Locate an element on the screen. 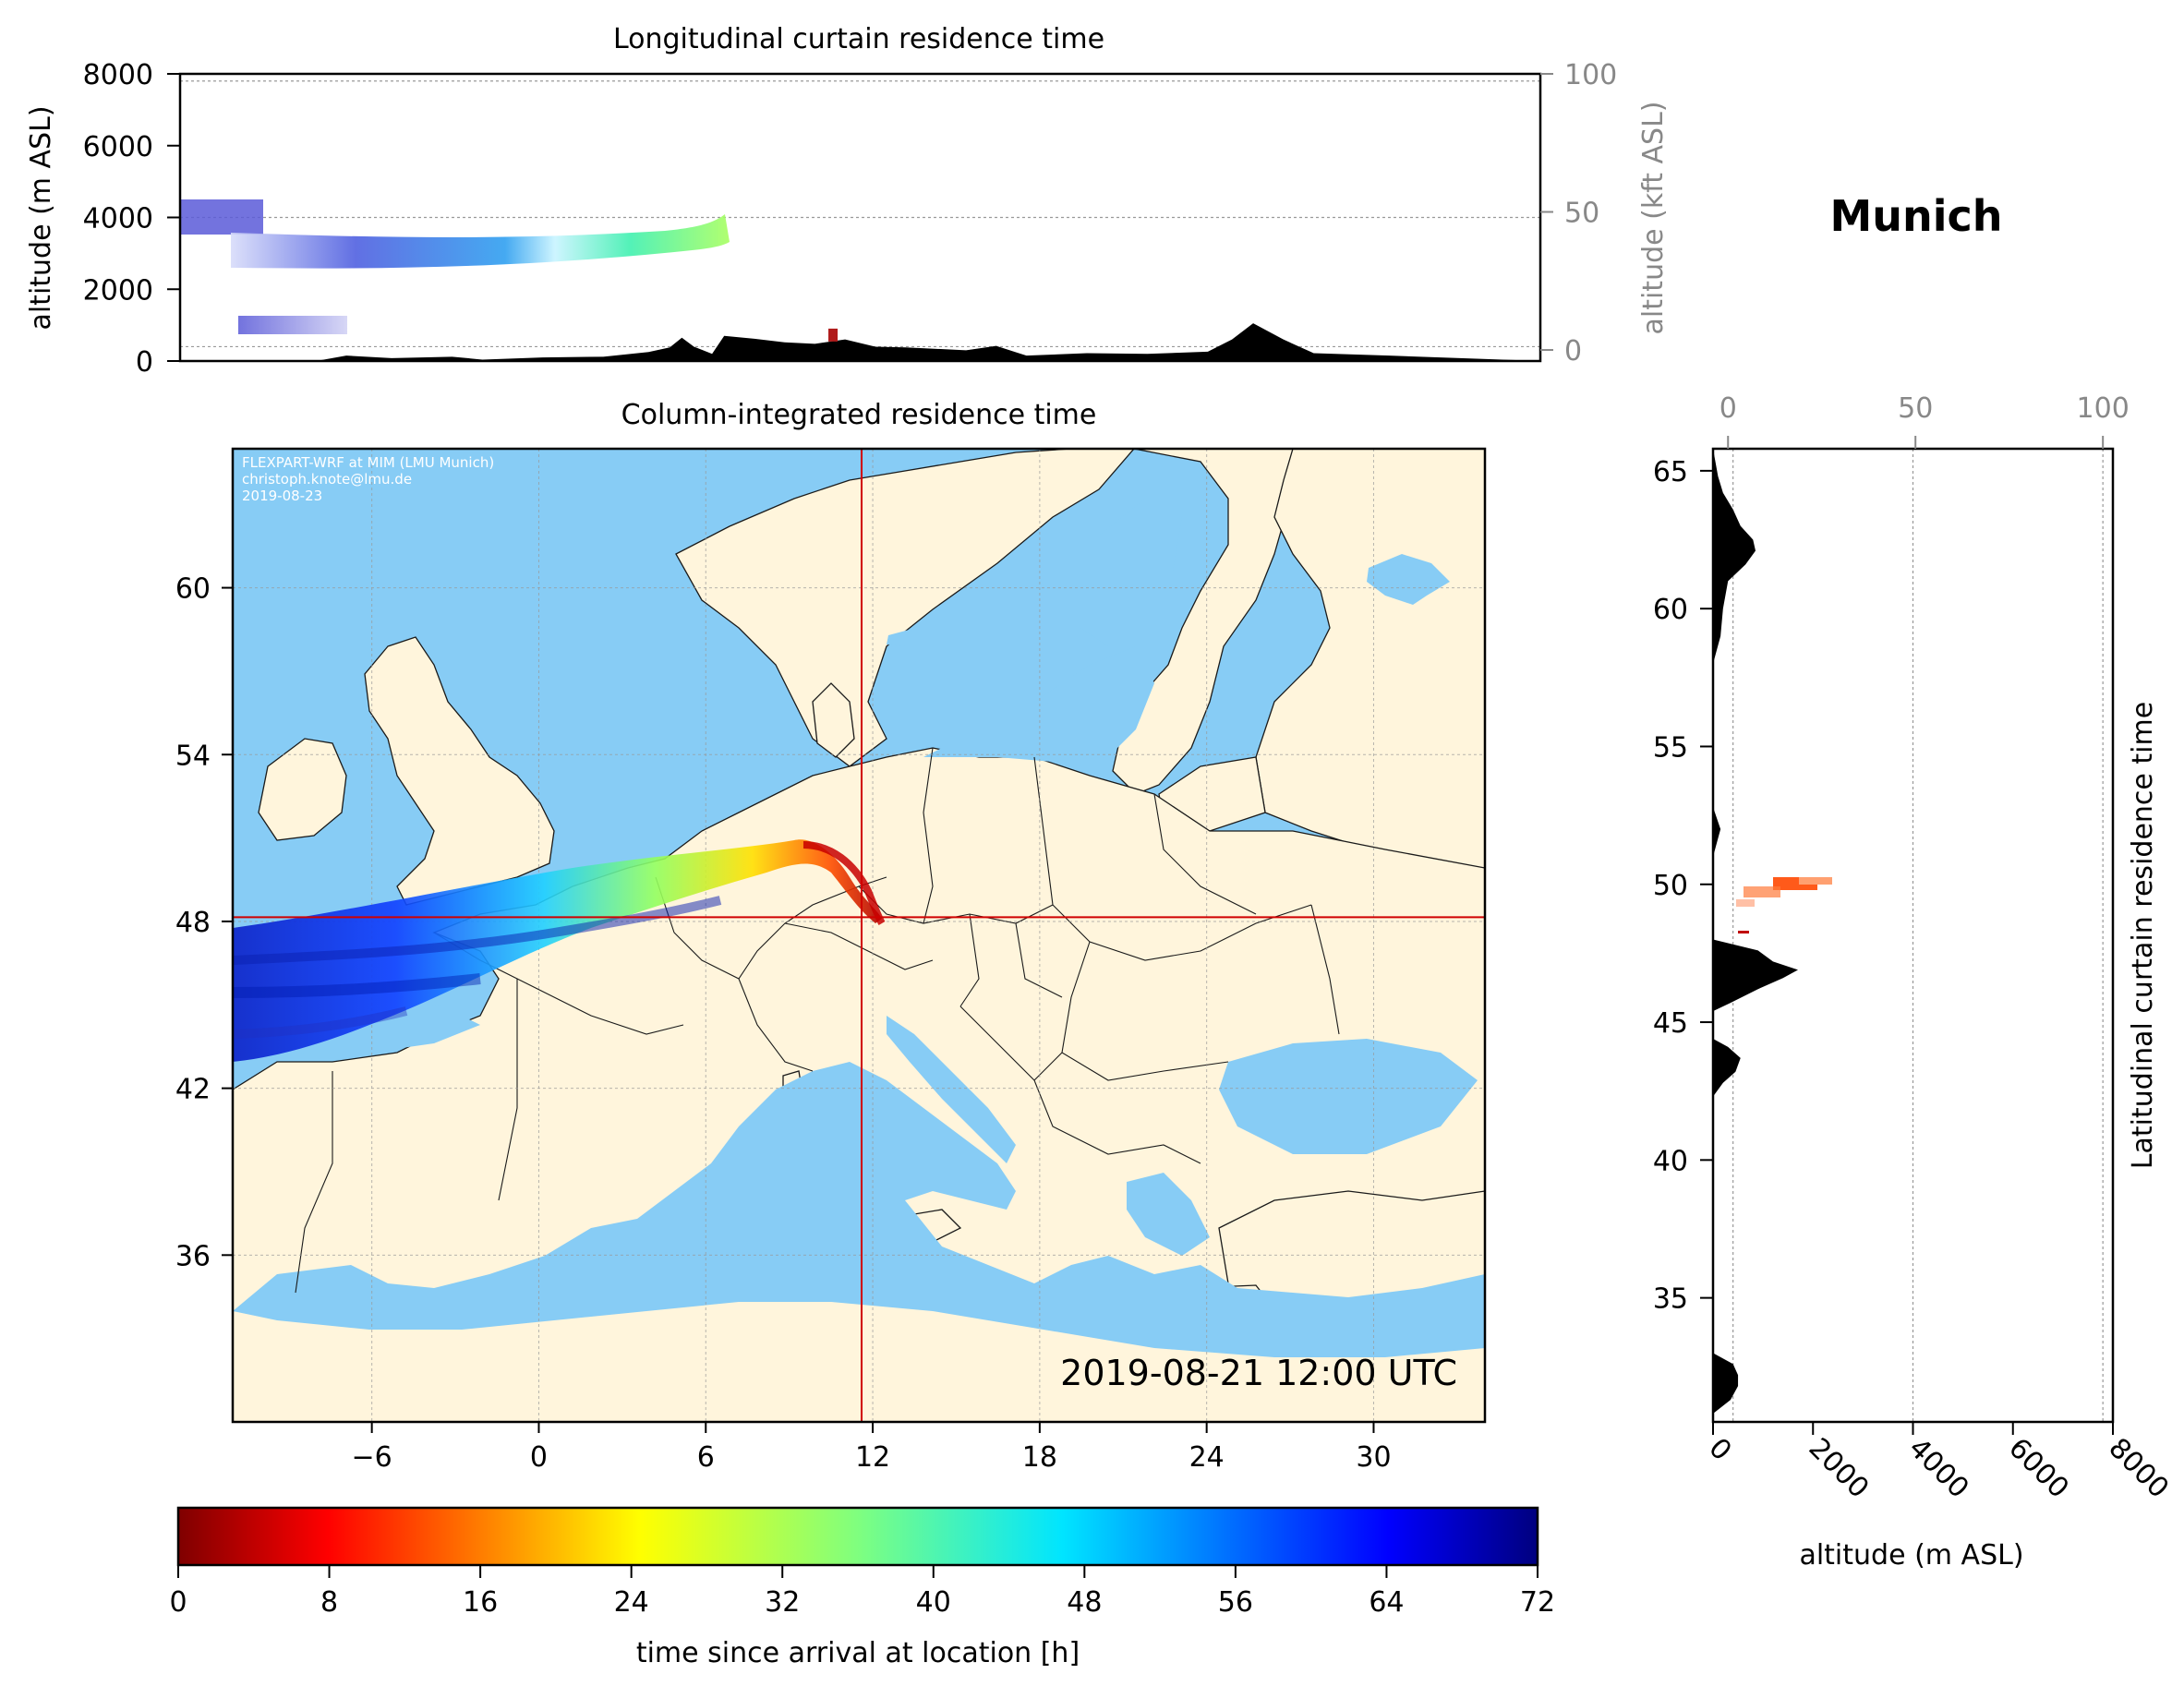  aegean-sea is located at coordinates (1168, 1214).